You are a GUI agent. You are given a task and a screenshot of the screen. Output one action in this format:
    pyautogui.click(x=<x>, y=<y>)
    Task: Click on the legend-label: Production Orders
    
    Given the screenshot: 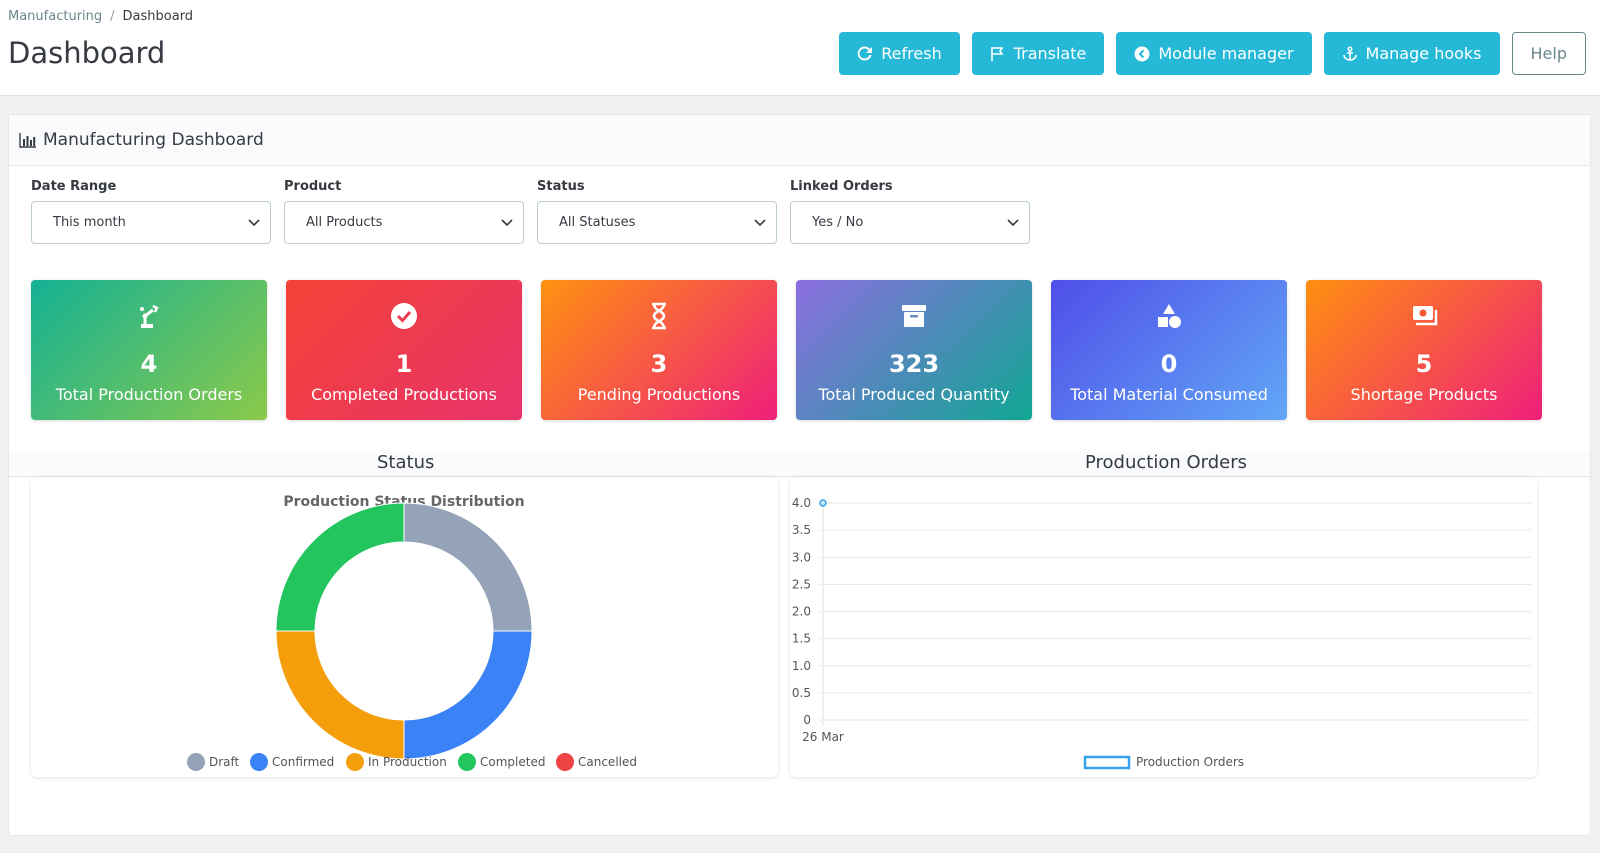 What is the action you would take?
    pyautogui.click(x=1190, y=762)
    